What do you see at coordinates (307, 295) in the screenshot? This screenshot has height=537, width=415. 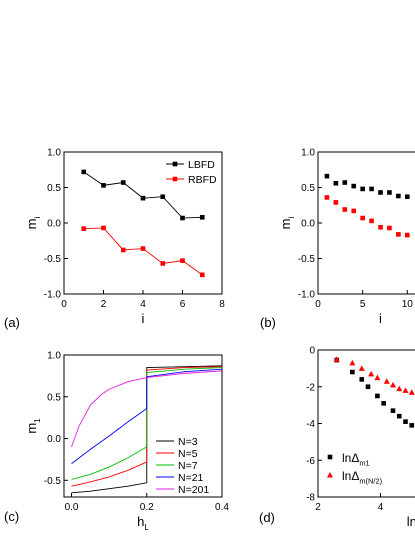 I see `y-tick-label: -1.0` at bounding box center [307, 295].